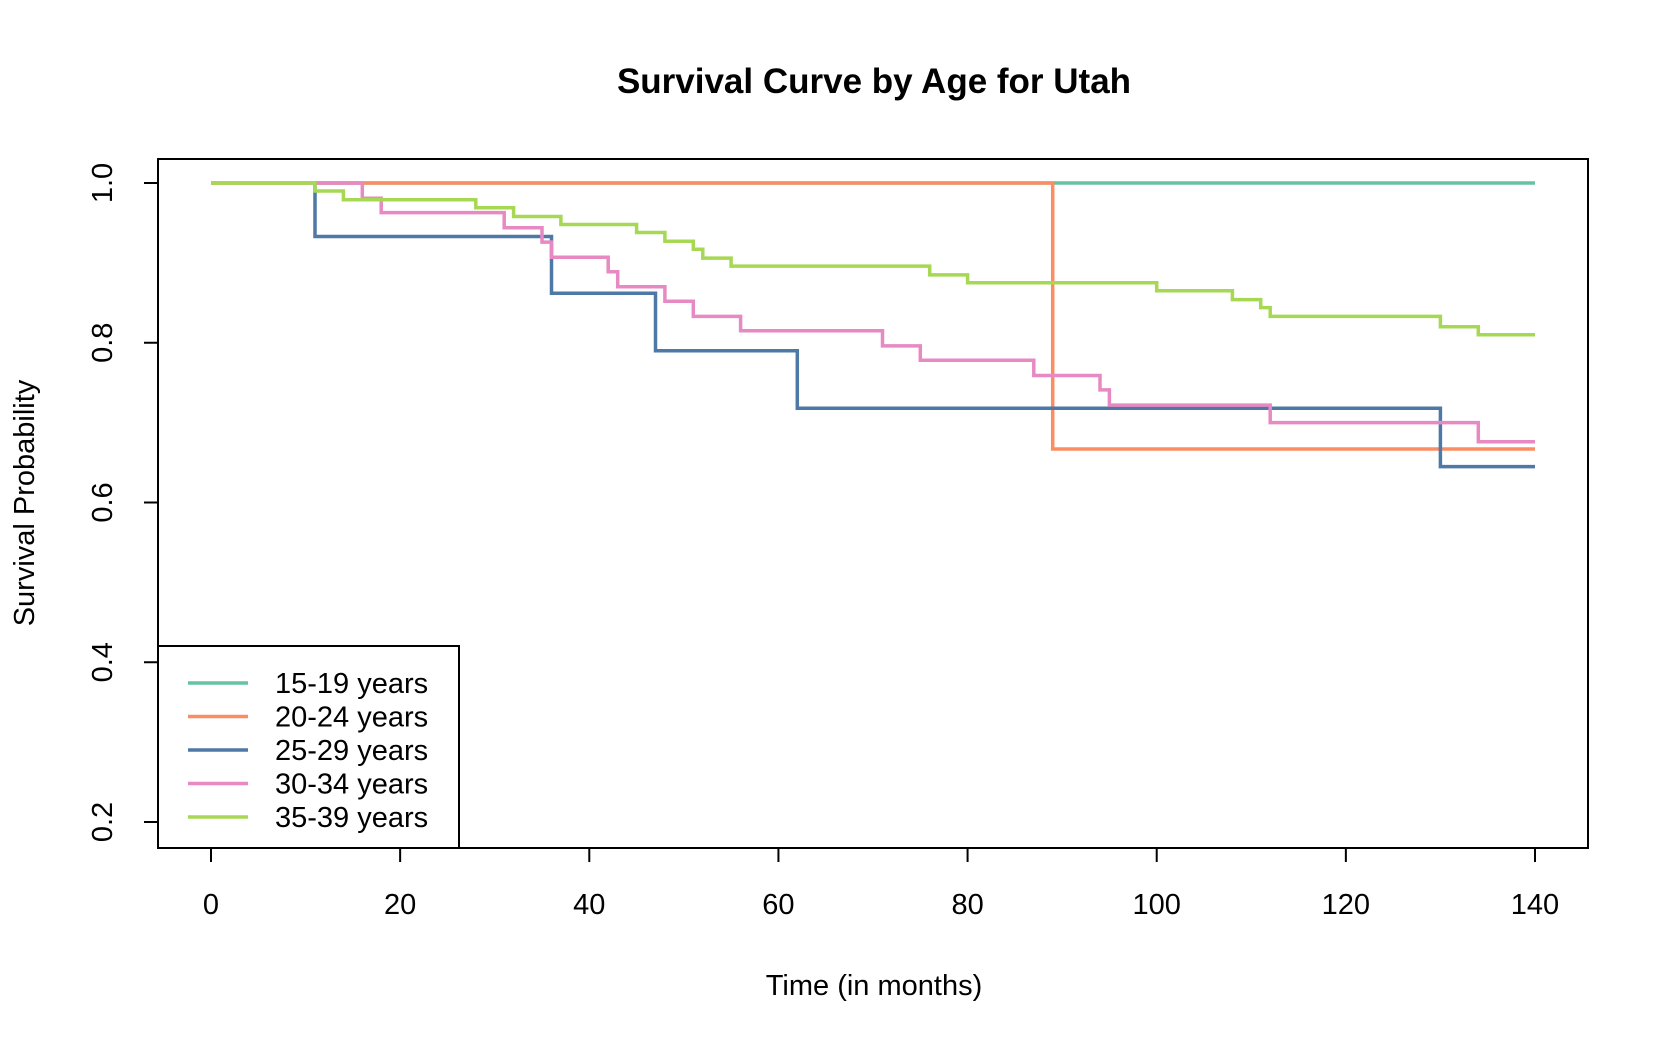  I want to click on legend-label-3: 25-29 years, so click(351, 751).